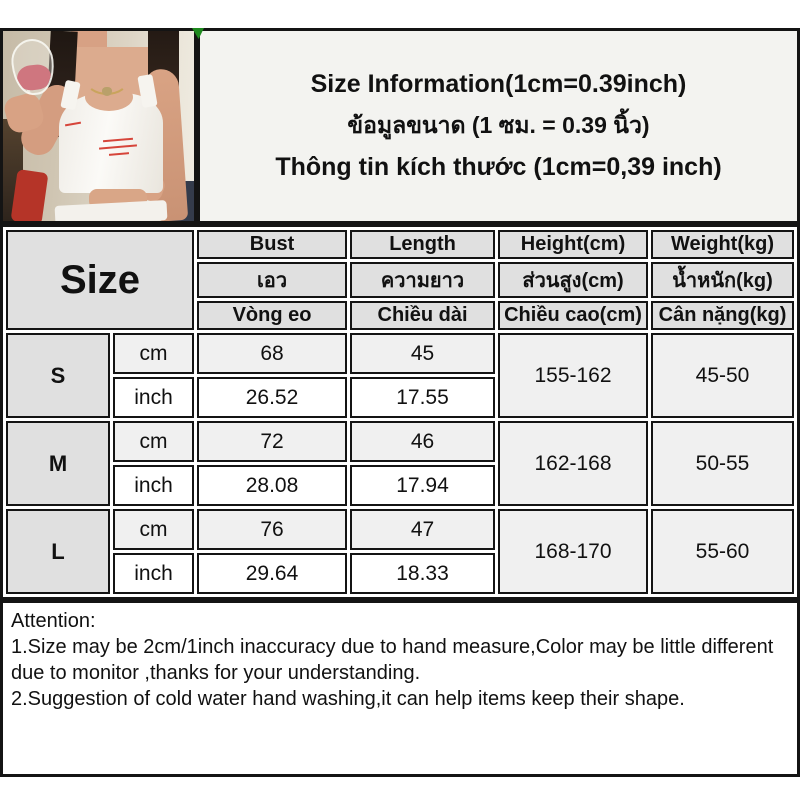 The width and height of the screenshot is (800, 800). I want to click on m-bust-cm: 72, so click(272, 441).